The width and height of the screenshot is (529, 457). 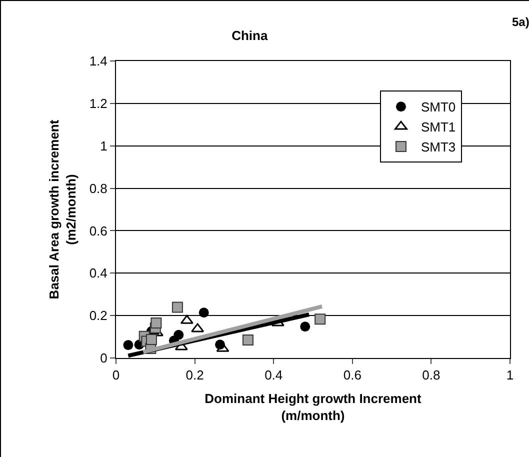 What do you see at coordinates (273, 375) in the screenshot?
I see `x-tick-label: 0.4` at bounding box center [273, 375].